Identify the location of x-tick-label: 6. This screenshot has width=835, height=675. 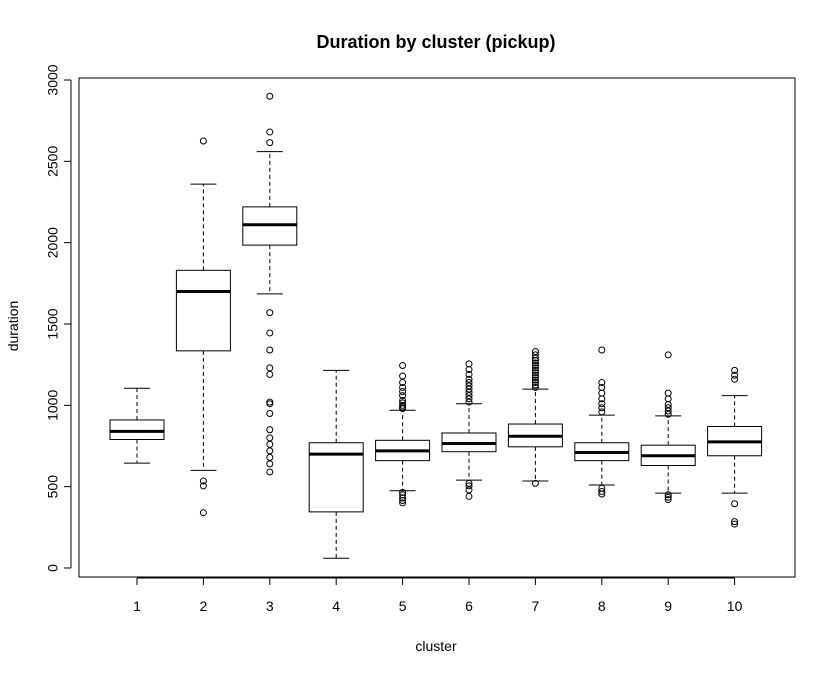
(469, 606).